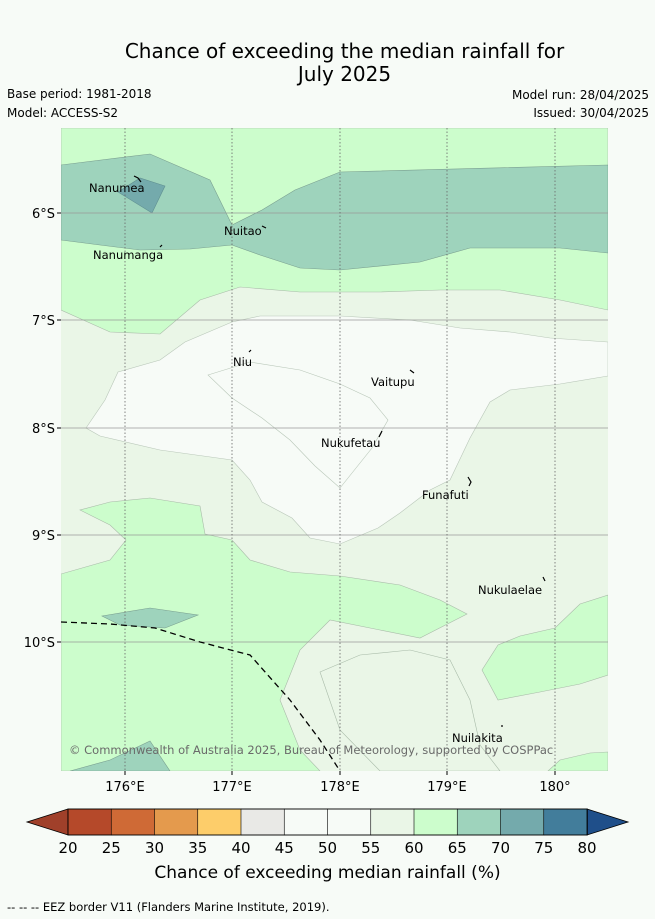 The height and width of the screenshot is (919, 655). What do you see at coordinates (43, 429) in the screenshot?
I see `lat-label-8s: 8°S` at bounding box center [43, 429].